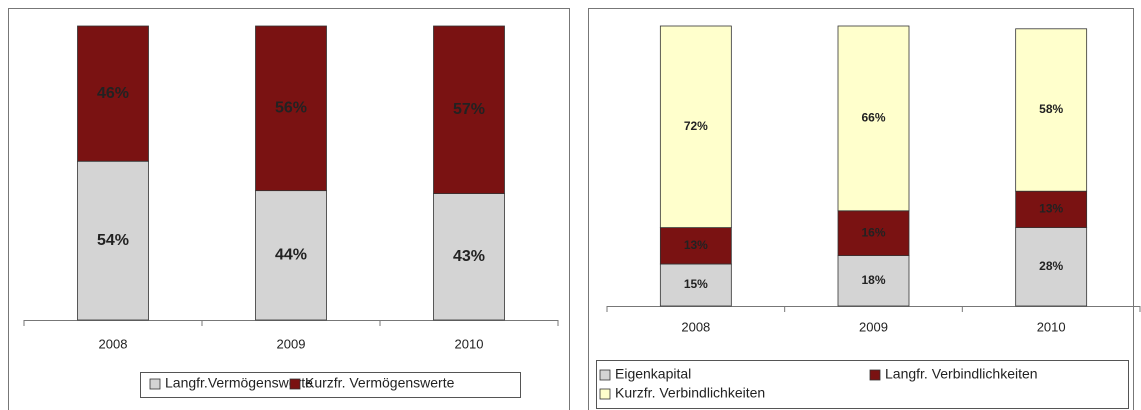 The width and height of the screenshot is (1141, 410). I want to click on data-label: 15%, so click(696, 284).